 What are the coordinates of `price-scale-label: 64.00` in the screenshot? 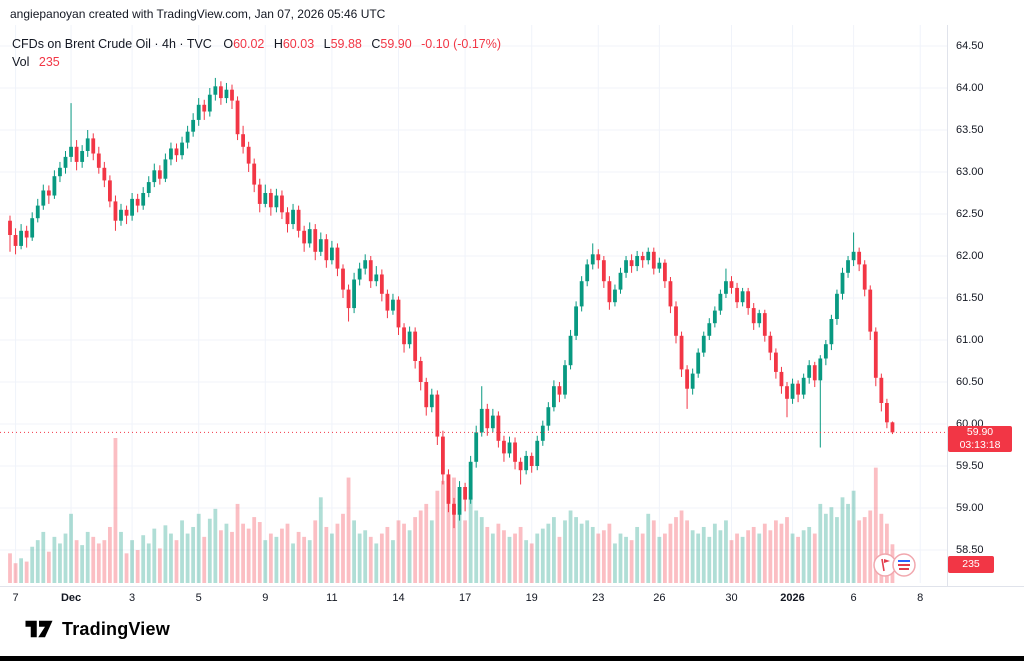 It's located at (970, 87).